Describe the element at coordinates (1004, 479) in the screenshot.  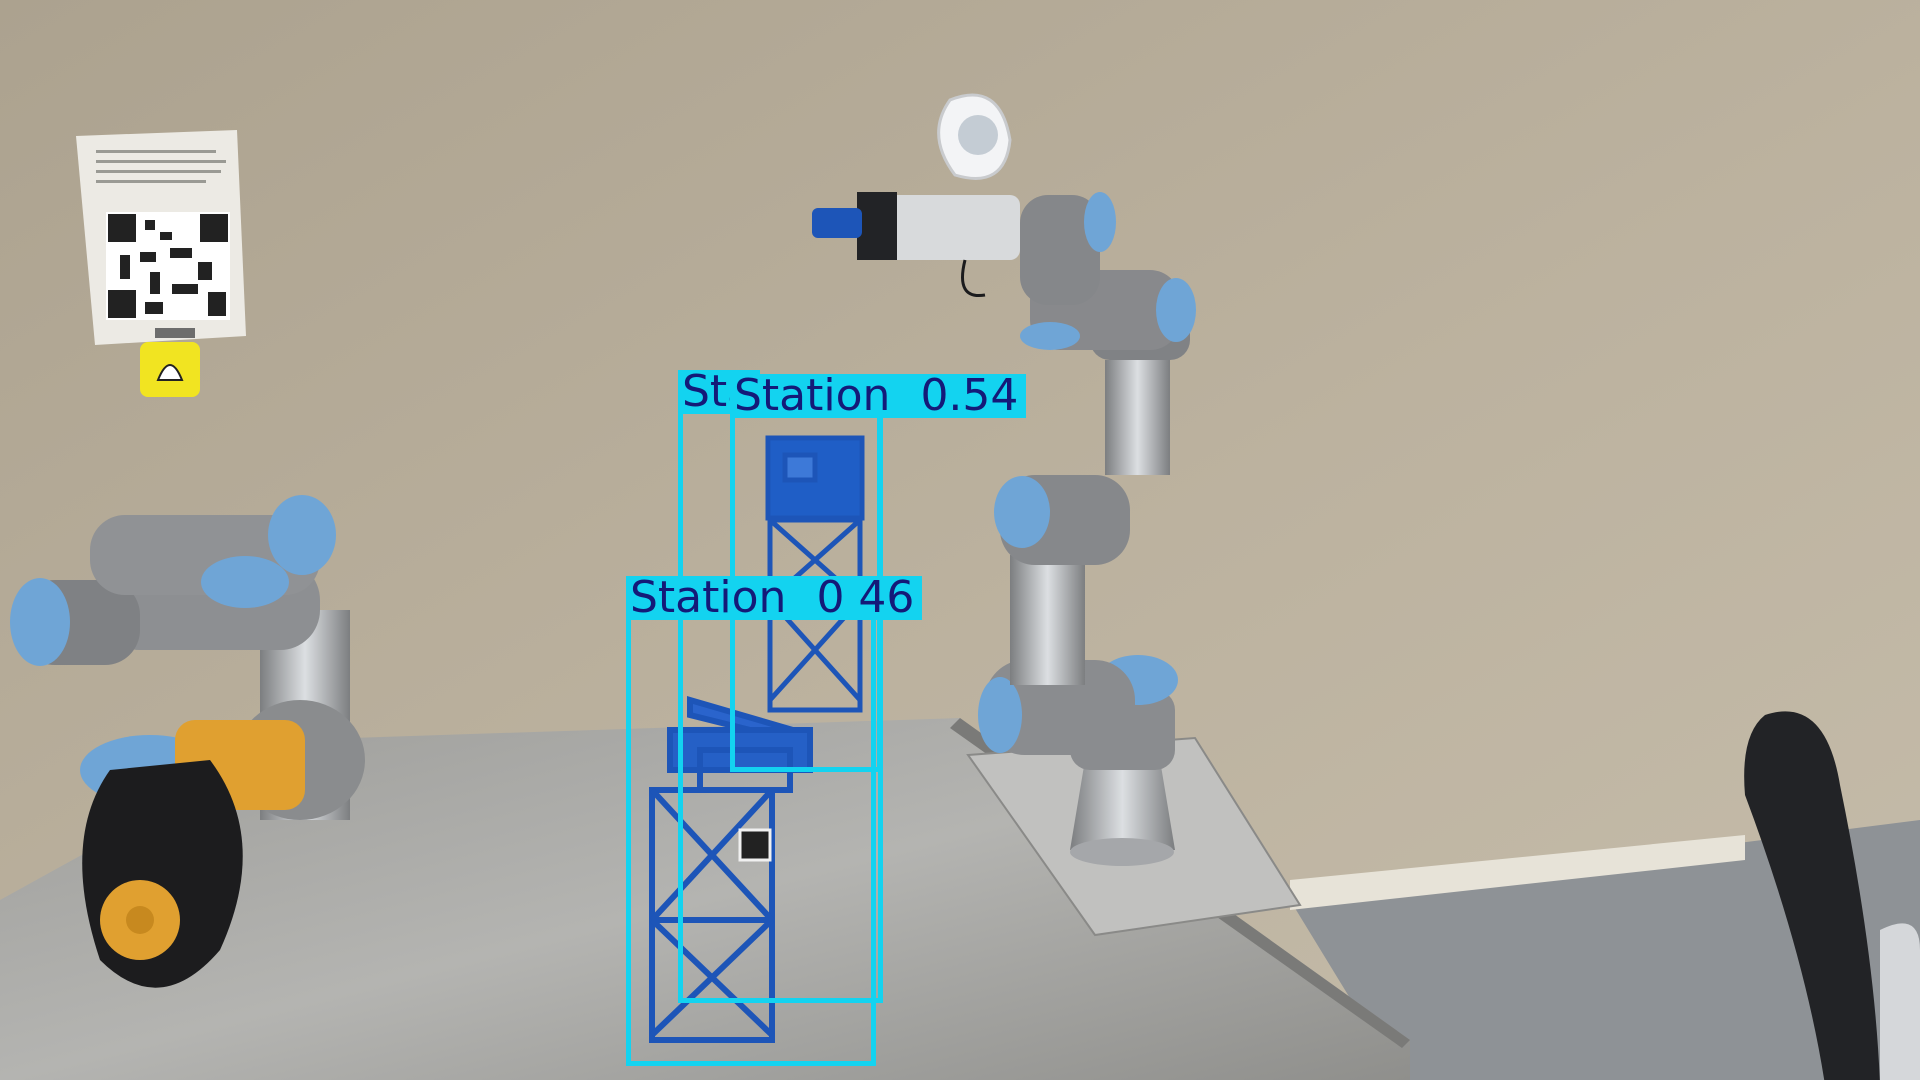
I see `right-robot-arm` at that location.